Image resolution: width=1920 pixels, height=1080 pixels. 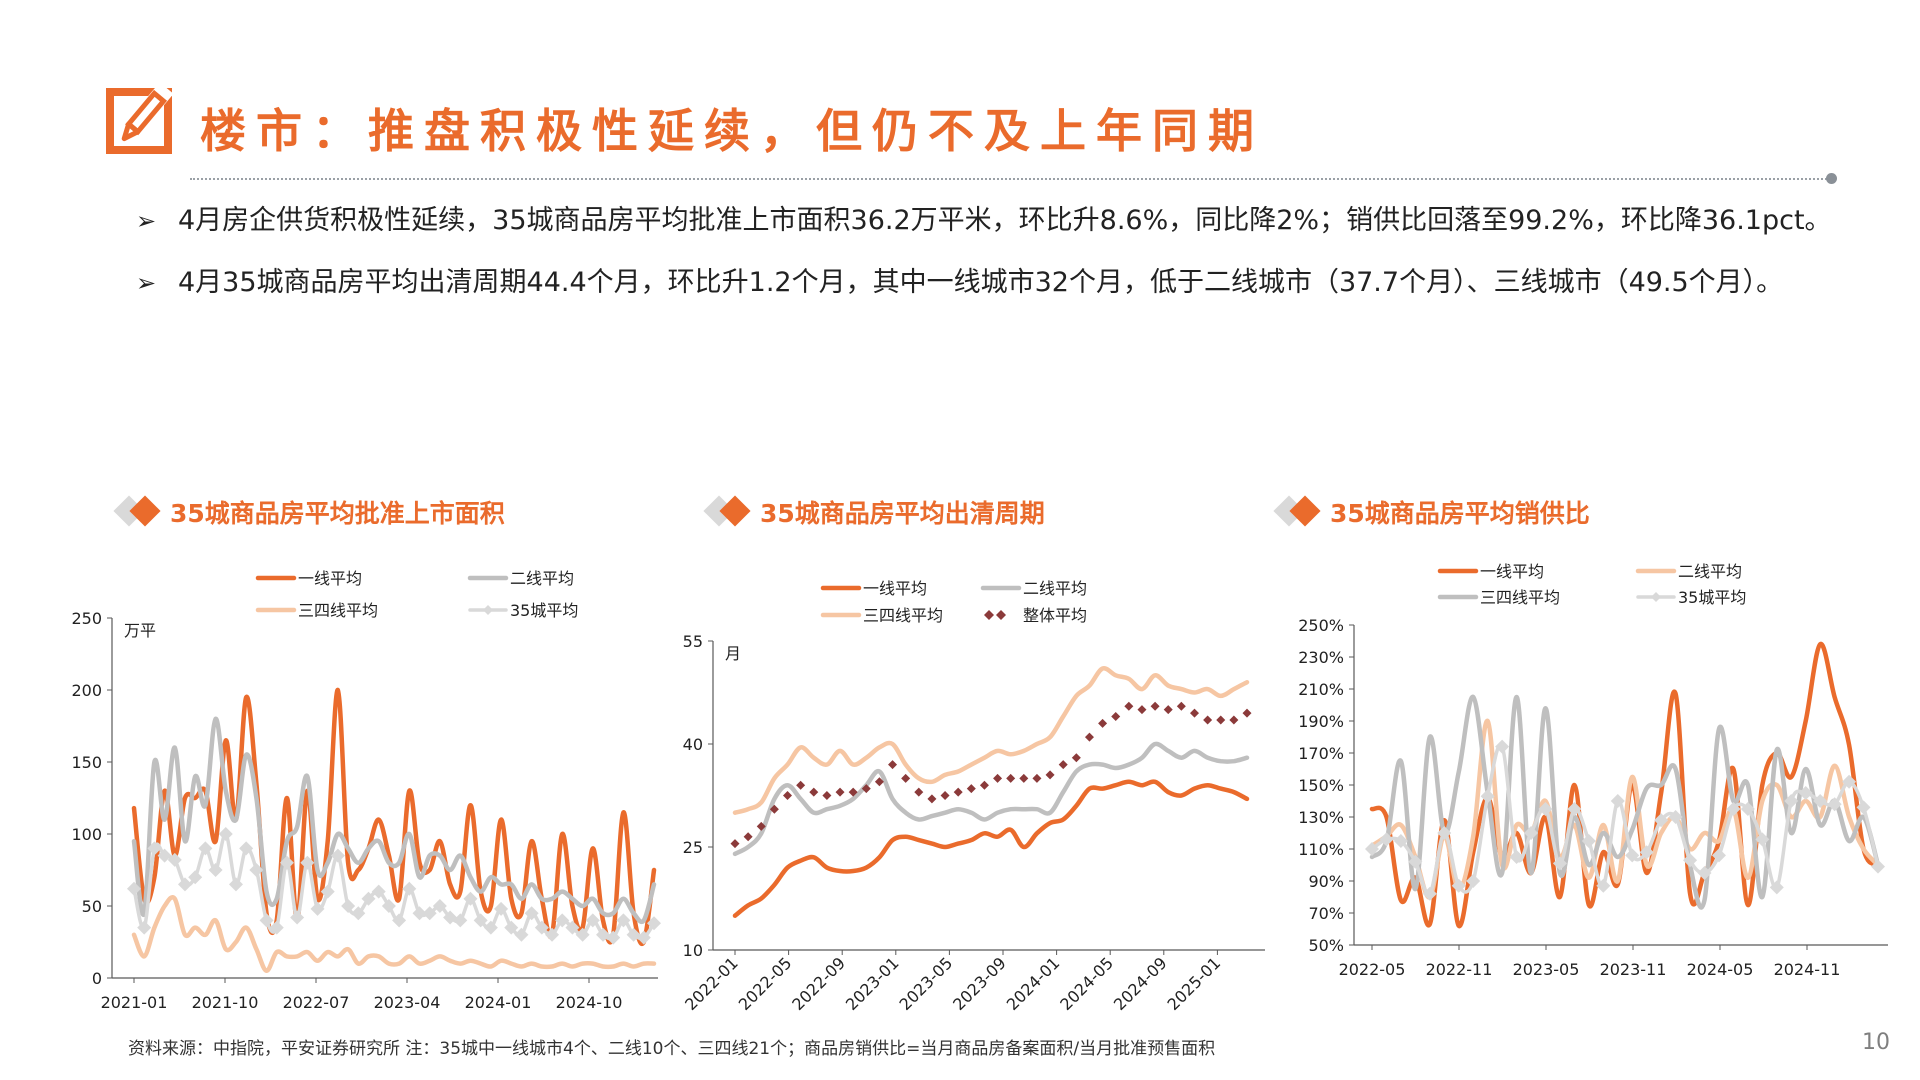 What do you see at coordinates (1876, 1042) in the screenshot?
I see `page-number: 10` at bounding box center [1876, 1042].